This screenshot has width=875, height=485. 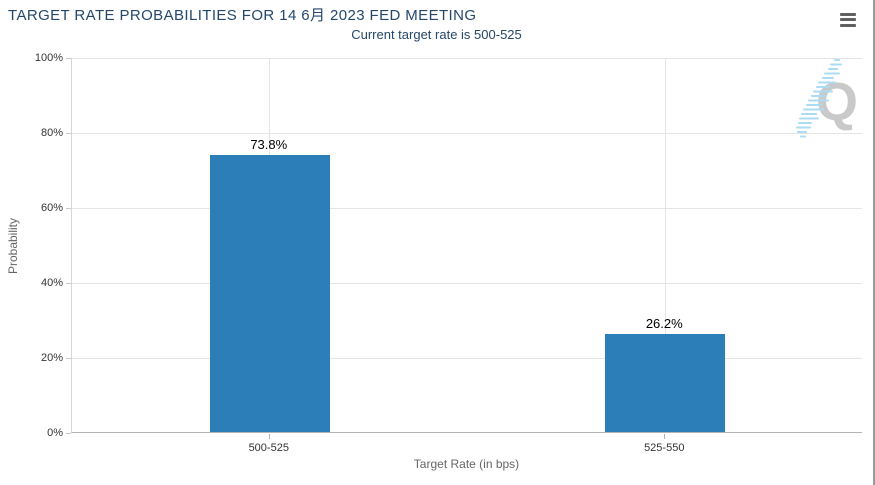 I want to click on chart-subtitle: Current target rate is 500-525, so click(x=436, y=34).